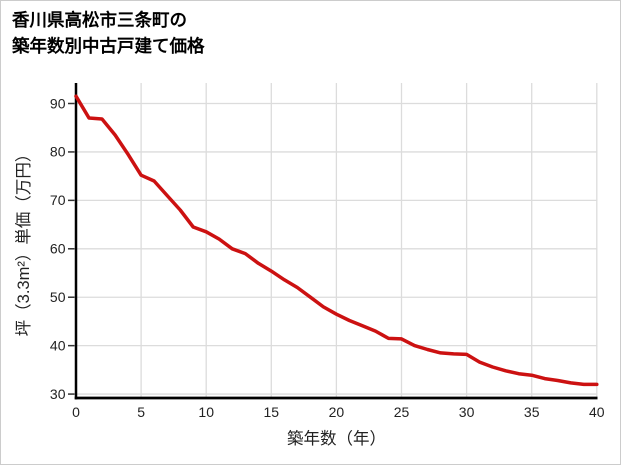 The height and width of the screenshot is (465, 621). I want to click on y-tick-label: 50, so click(58, 297).